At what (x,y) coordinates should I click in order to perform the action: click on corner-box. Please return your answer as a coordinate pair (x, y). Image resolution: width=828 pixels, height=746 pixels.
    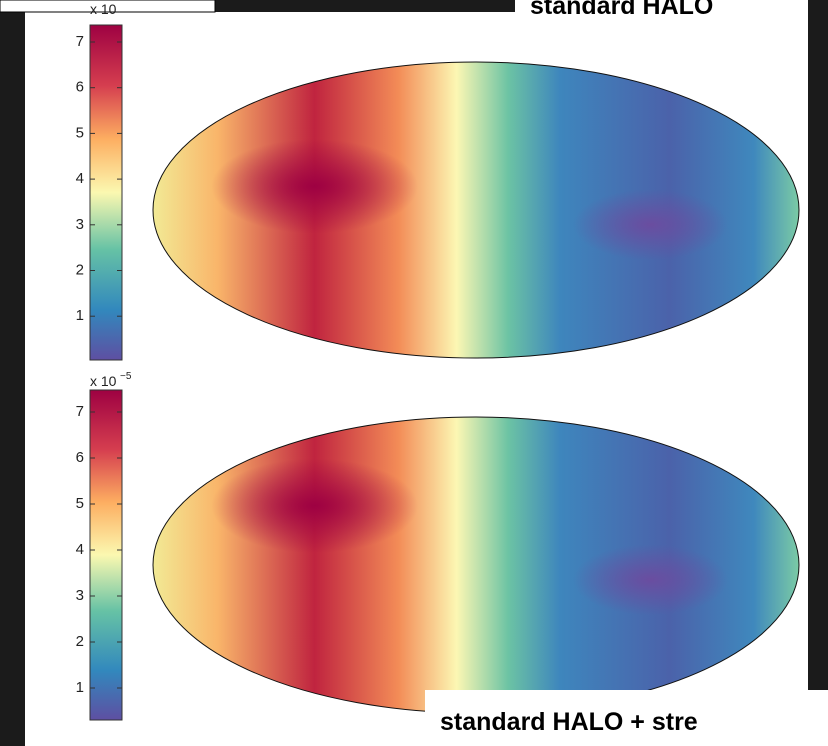
    Looking at the image, I should click on (108, 6).